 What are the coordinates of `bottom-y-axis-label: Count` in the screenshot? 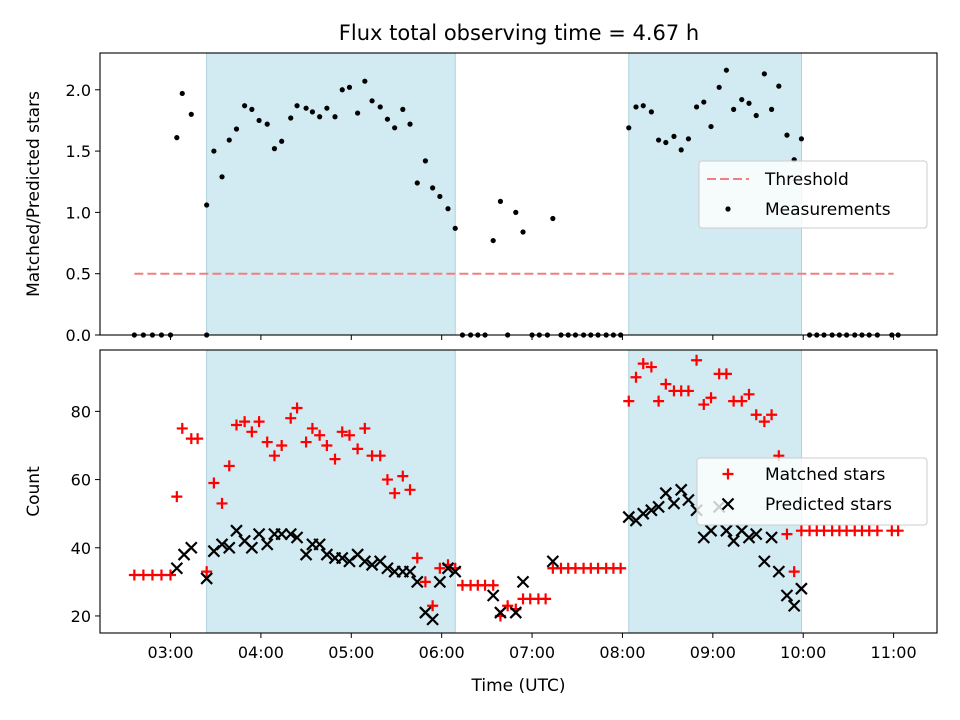 It's located at (34, 491).